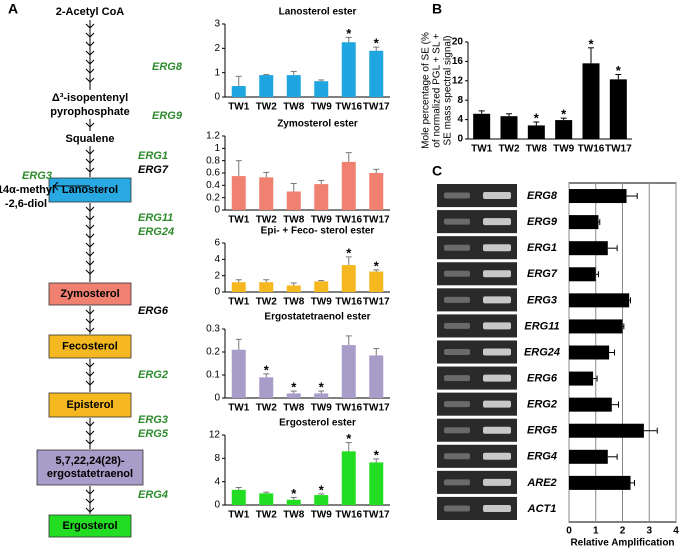 The height and width of the screenshot is (548, 686). Describe the element at coordinates (213, 173) in the screenshot. I see `y-tick-label: 0.6` at that location.